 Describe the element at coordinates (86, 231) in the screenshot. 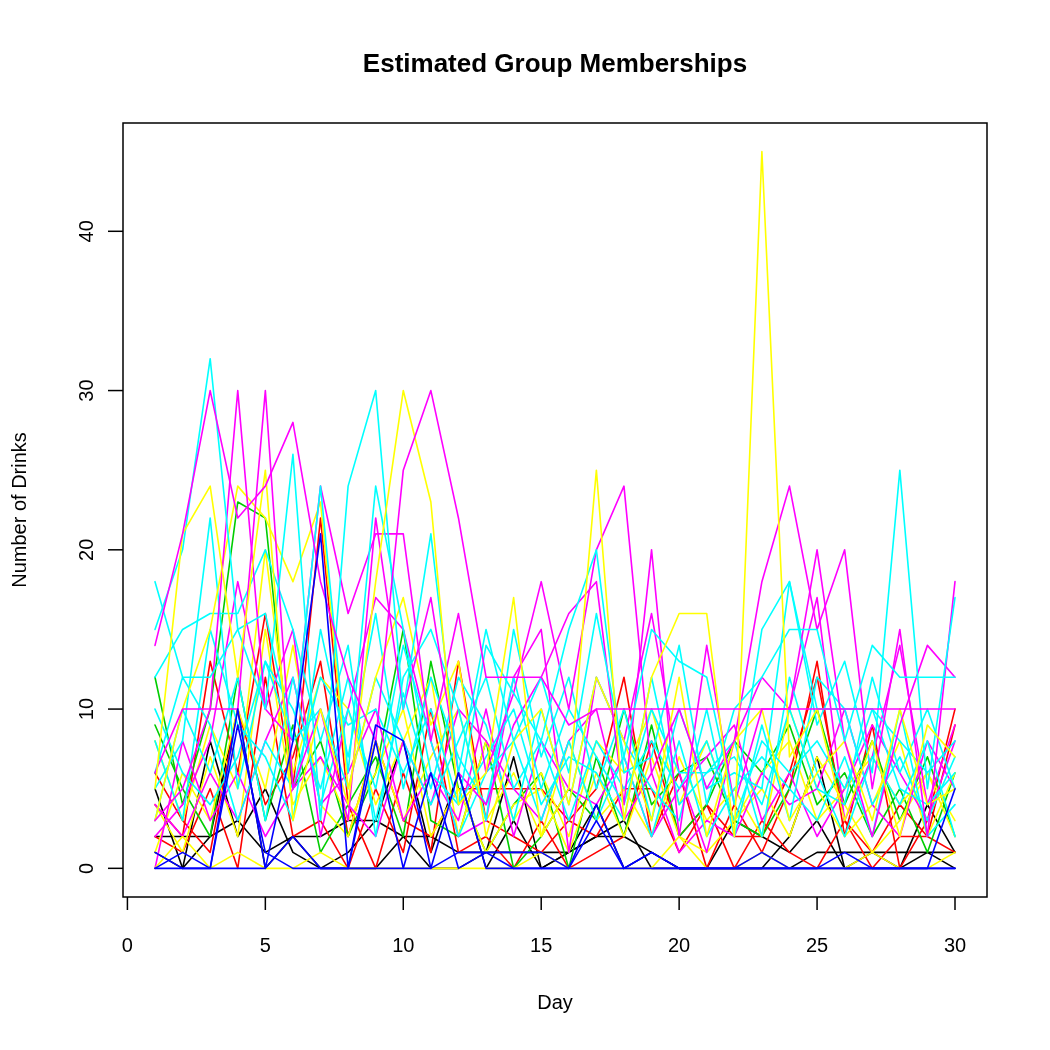

I see `y-tick-label: 40` at that location.